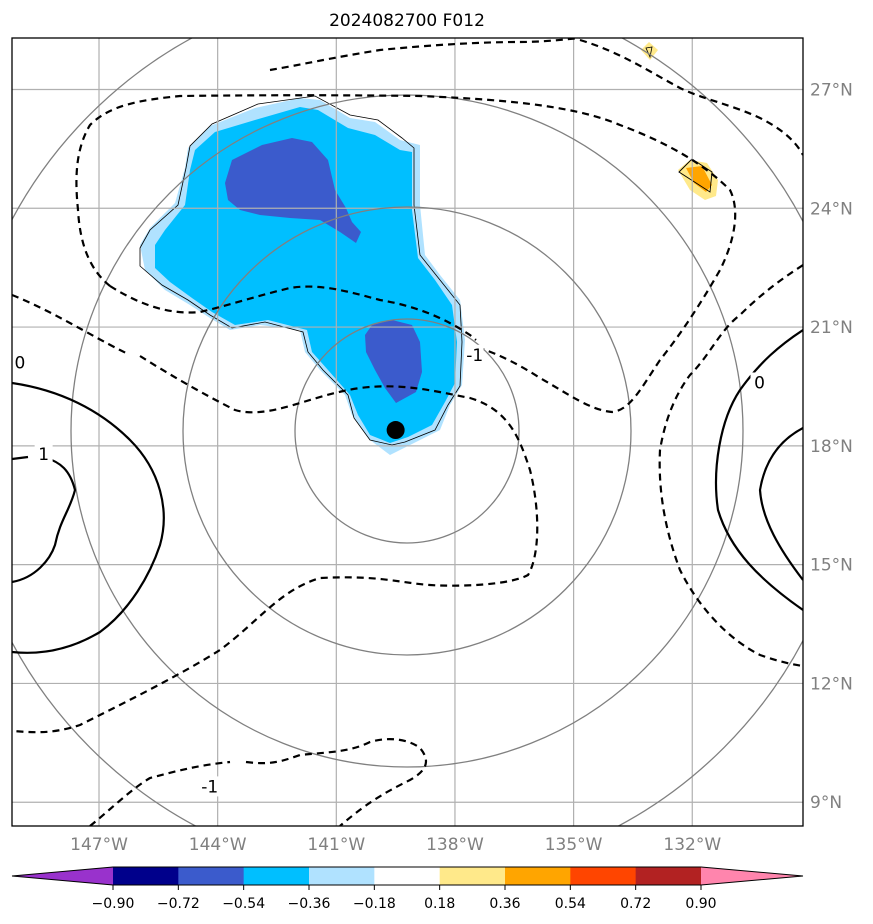 This screenshot has width=873, height=924. I want to click on colorbar-extend-low, so click(62, 876).